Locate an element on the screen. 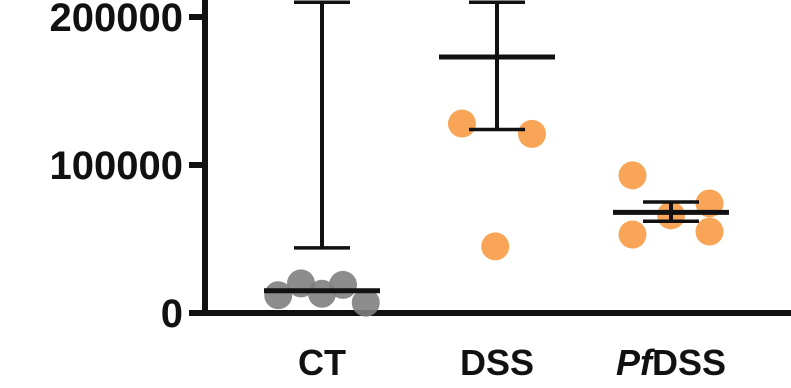 This screenshot has width=791, height=388. x-category-label: DSS is located at coordinates (497, 362).